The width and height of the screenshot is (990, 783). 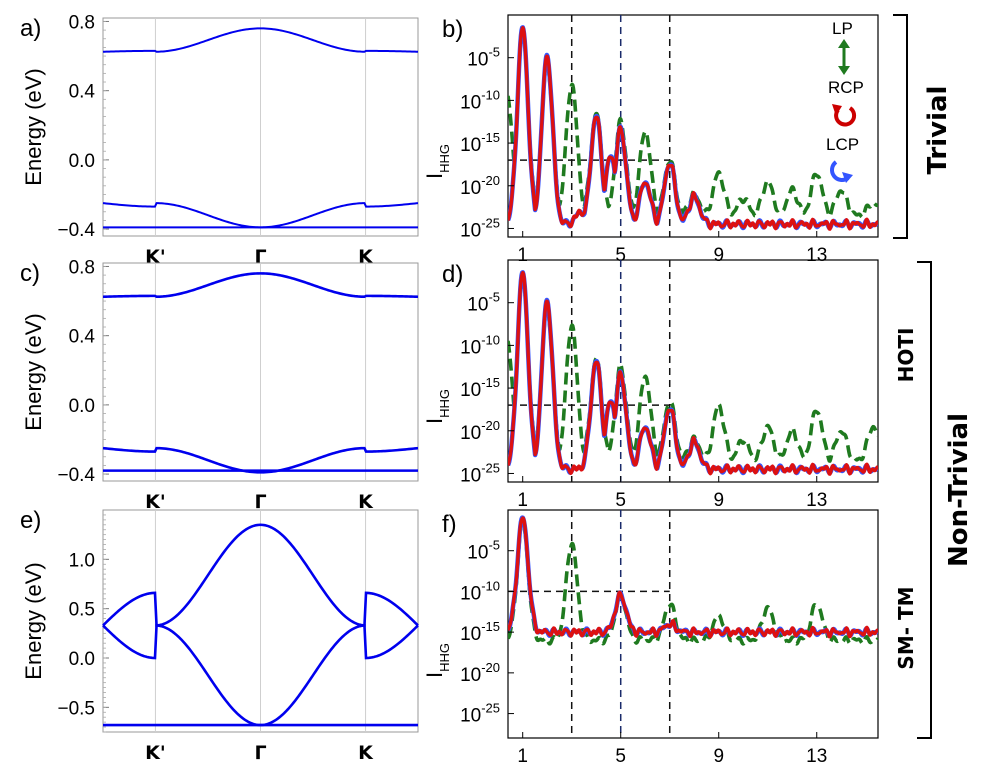 What do you see at coordinates (452, 29) in the screenshot?
I see `panel-label: b)` at bounding box center [452, 29].